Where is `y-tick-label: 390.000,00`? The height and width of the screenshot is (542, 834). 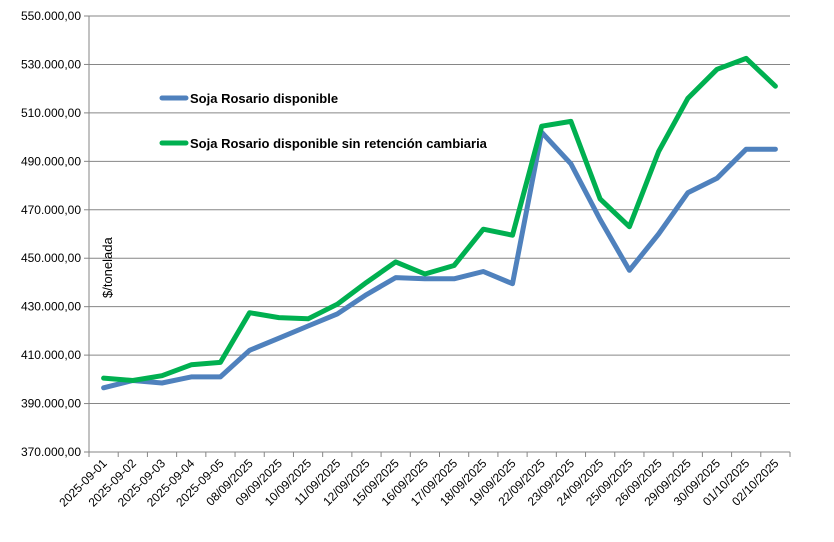
y-tick-label: 390.000,00 is located at coordinates (51, 404).